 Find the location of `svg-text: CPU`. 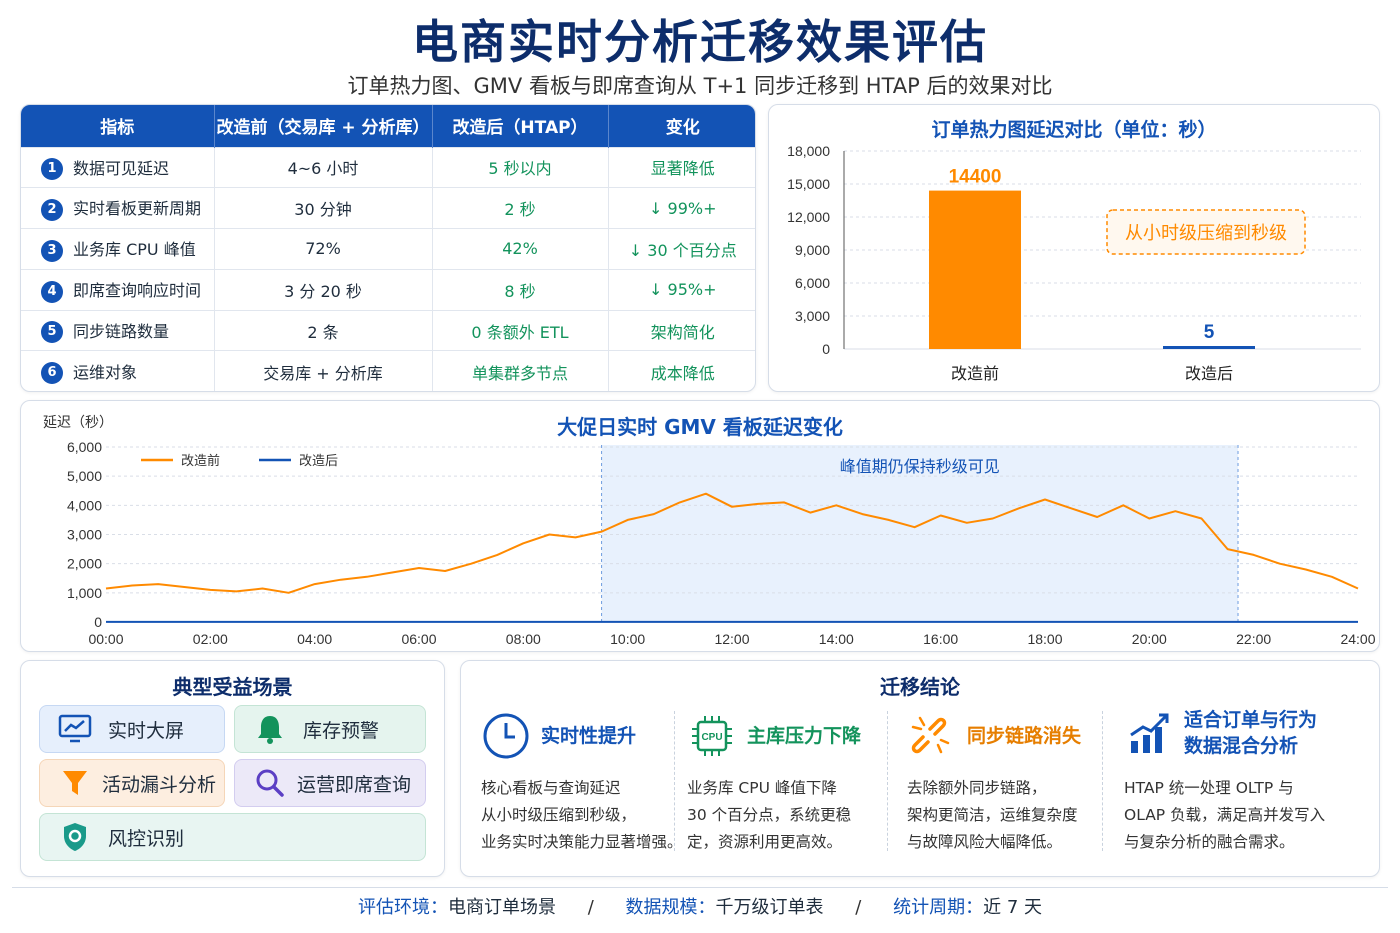

svg-text: CPU is located at coordinates (711, 737).